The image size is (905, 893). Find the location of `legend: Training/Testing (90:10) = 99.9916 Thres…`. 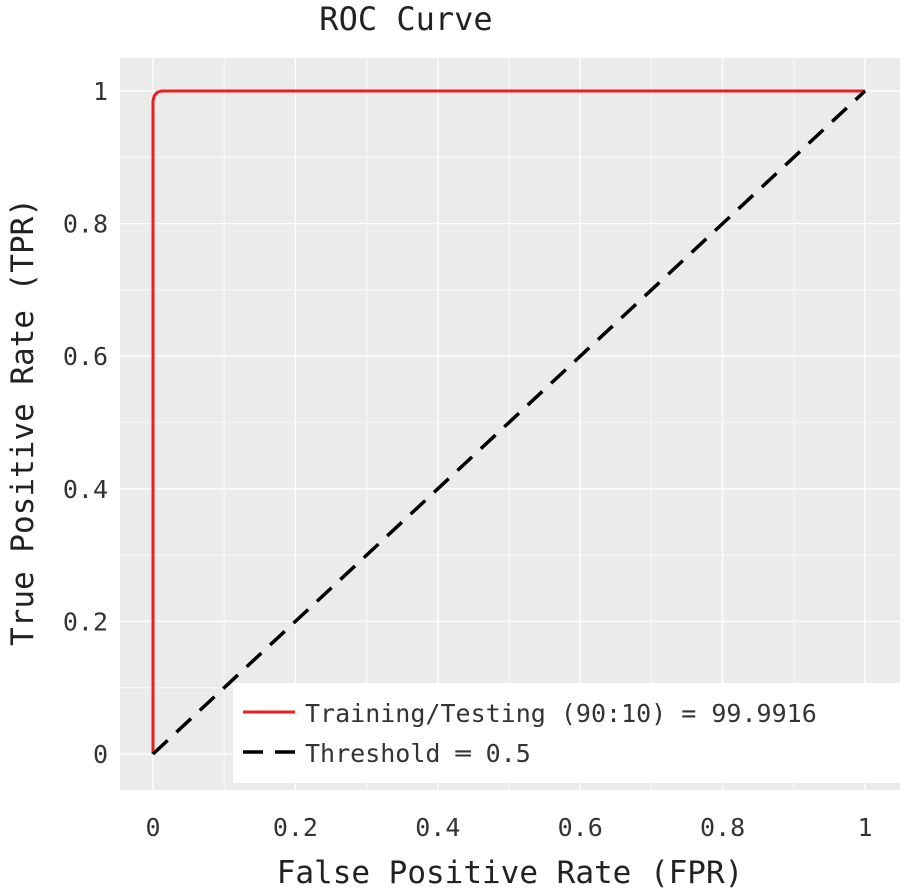

legend: Training/Testing (90:10) = 99.9916 Thres… is located at coordinates (566, 733).